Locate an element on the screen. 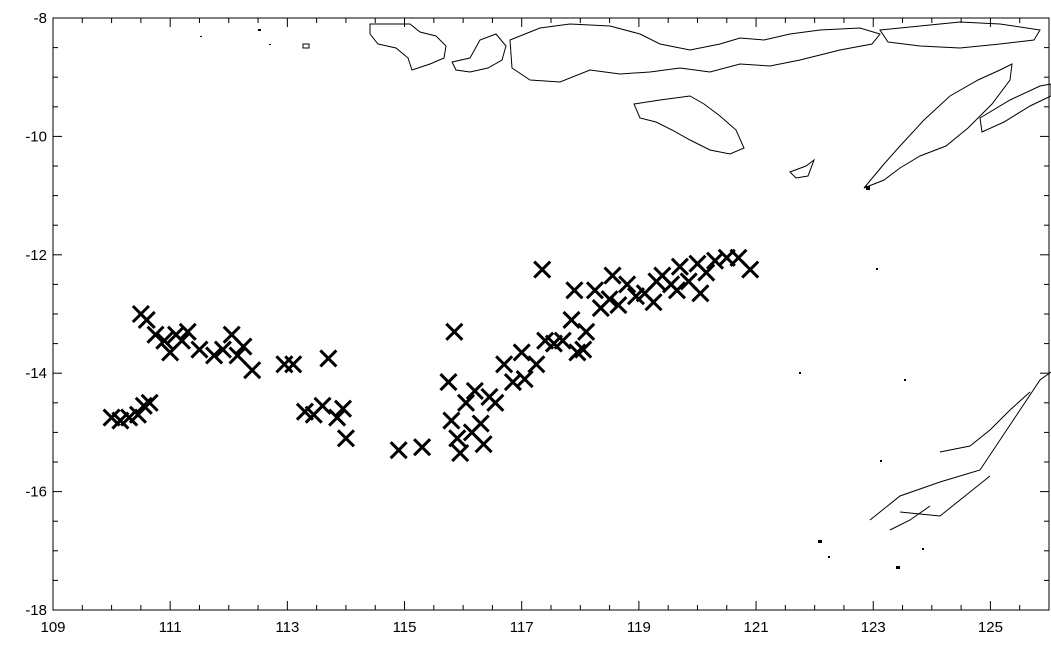  coastline-sumbawa is located at coordinates (695, 53).